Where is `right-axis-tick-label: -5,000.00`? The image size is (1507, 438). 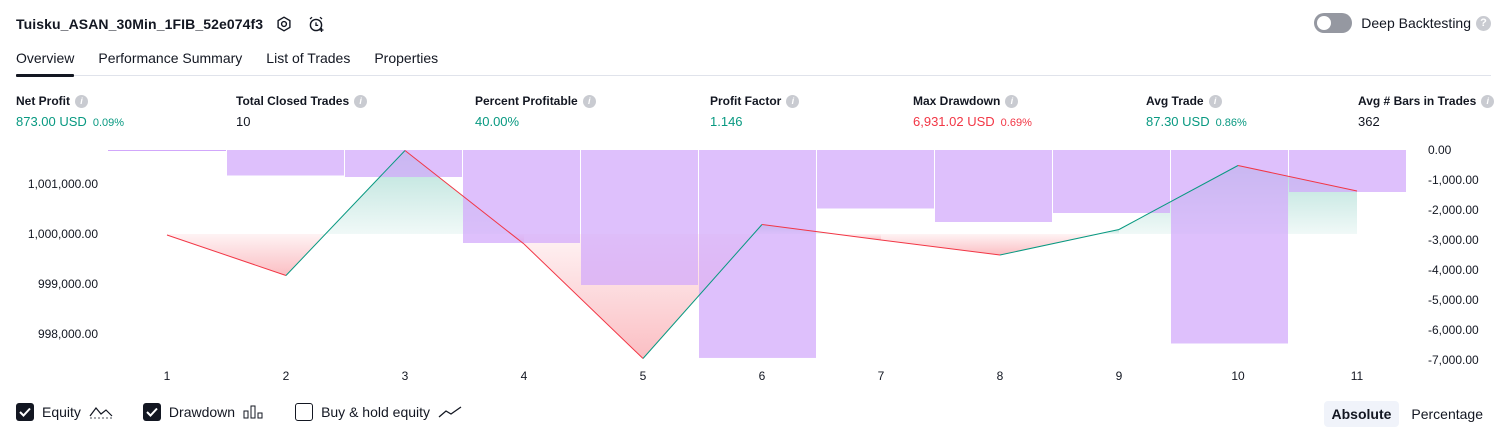
right-axis-tick-label: -5,000.00 is located at coordinates (1453, 300).